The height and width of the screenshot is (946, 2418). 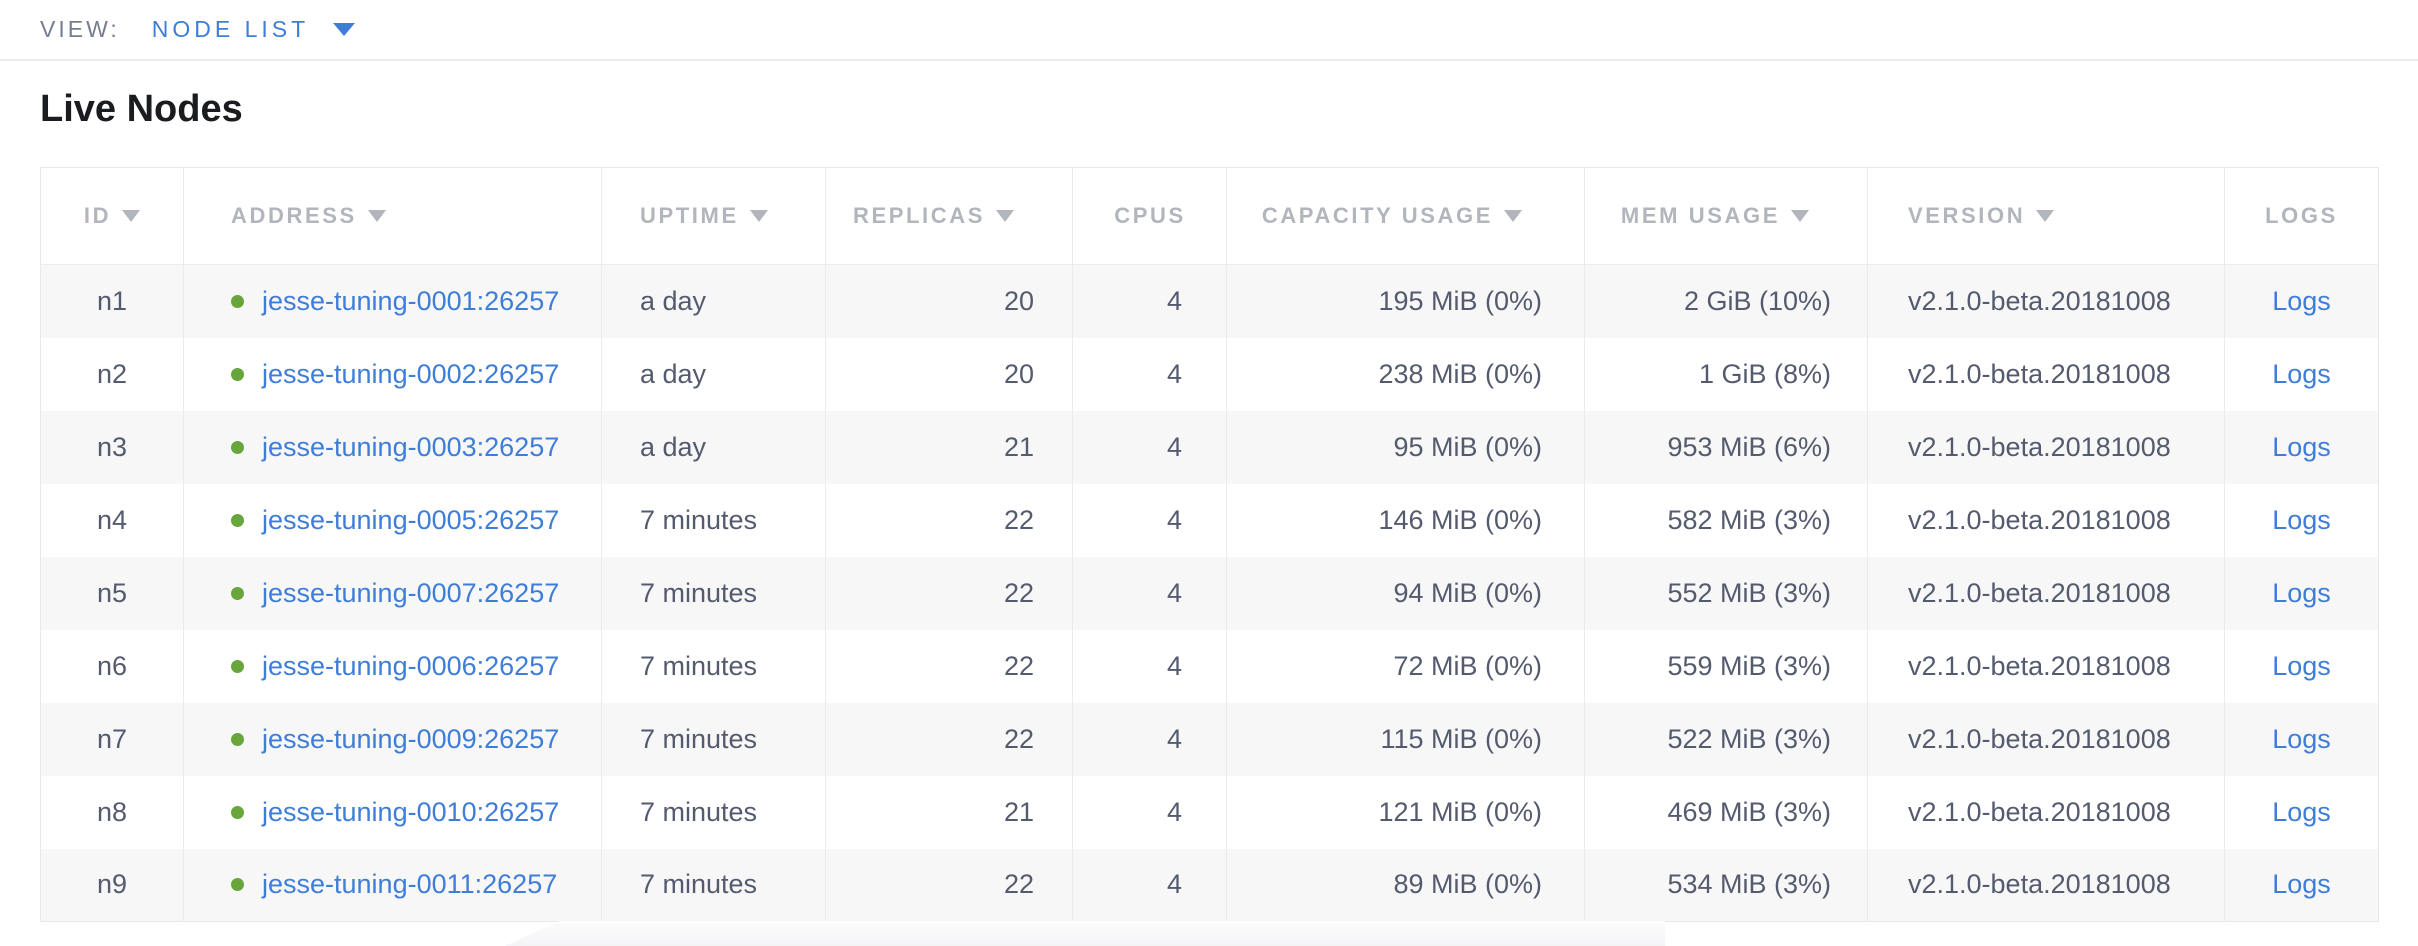 What do you see at coordinates (411, 738) in the screenshot?
I see `node-address-link: jesse-tuning-0009:26257` at bounding box center [411, 738].